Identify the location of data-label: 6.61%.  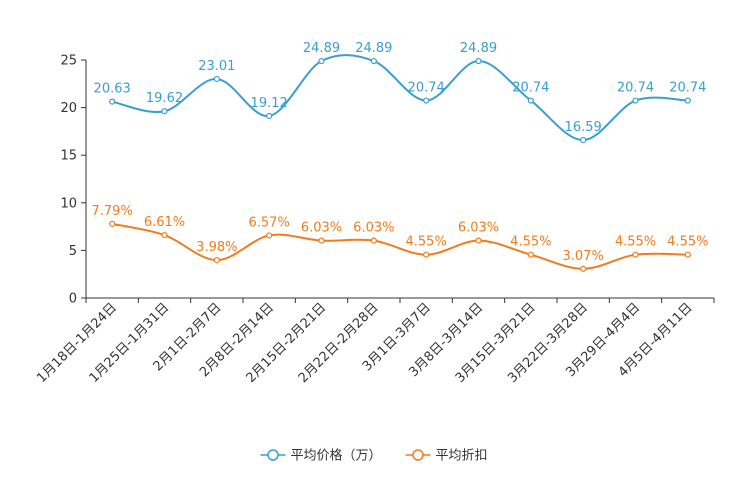
(164, 222).